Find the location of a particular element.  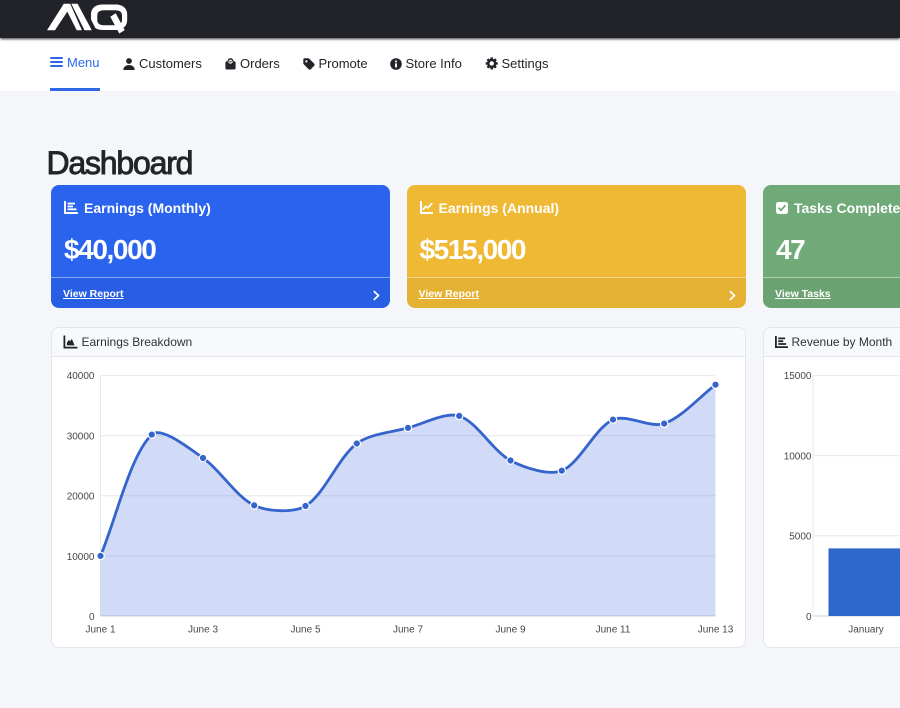

svg-text: June 11 is located at coordinates (613, 630).